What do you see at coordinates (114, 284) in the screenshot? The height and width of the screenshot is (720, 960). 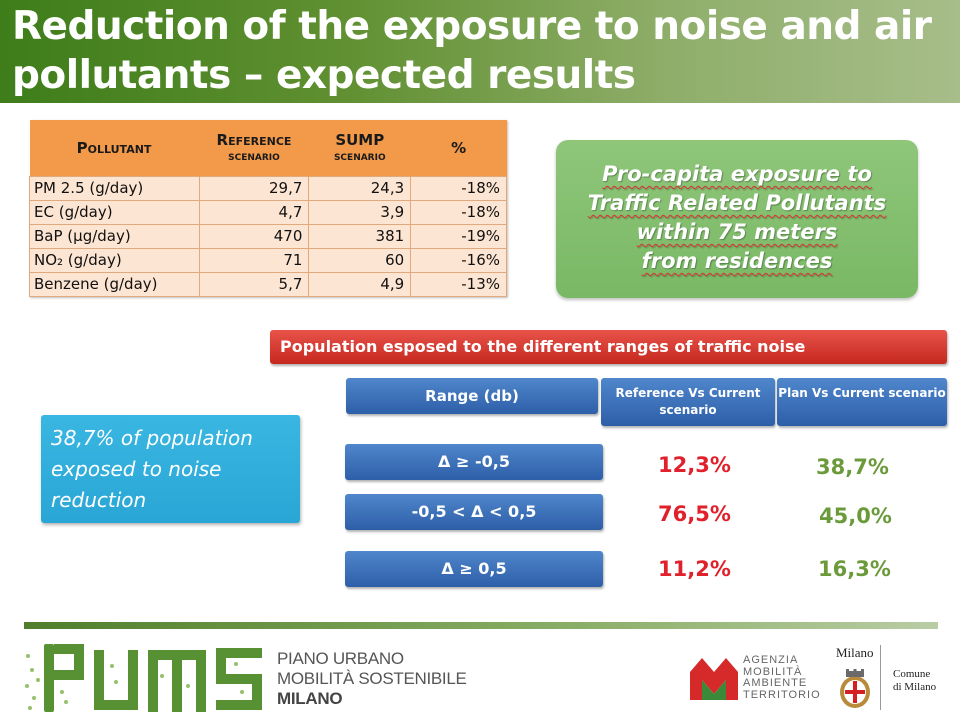 I see `cell-pollutant: Benzene (g/day)` at bounding box center [114, 284].